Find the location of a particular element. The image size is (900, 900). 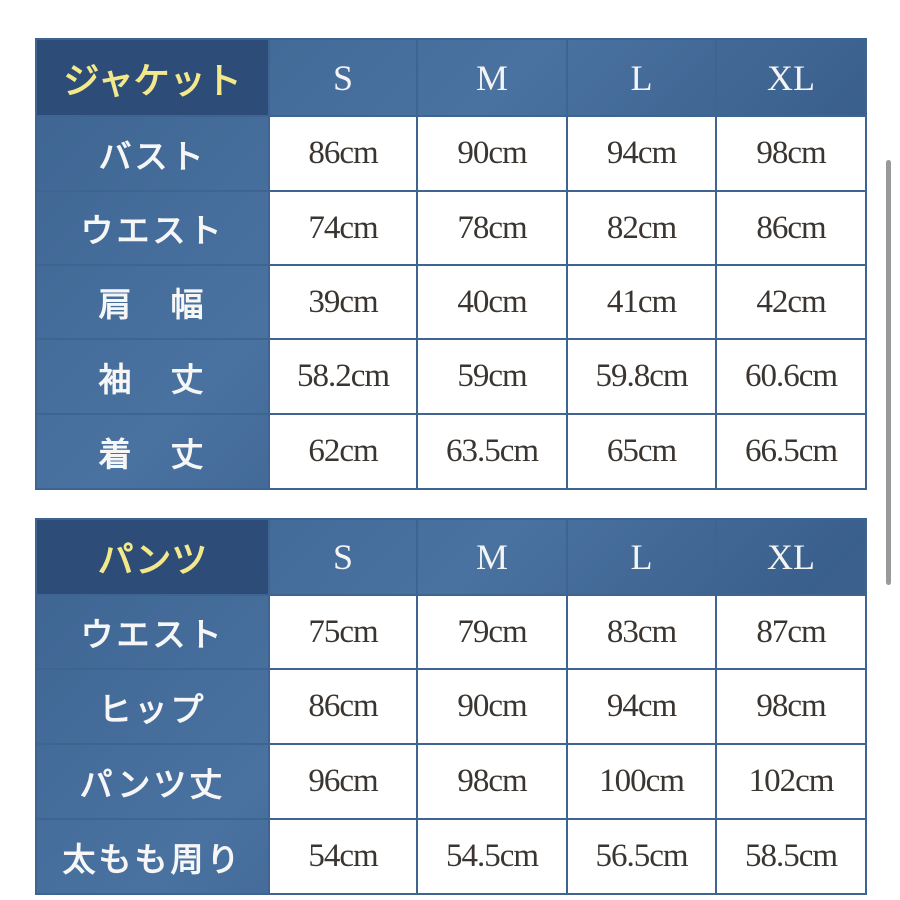

cell-cell: 100cm is located at coordinates (641, 781).